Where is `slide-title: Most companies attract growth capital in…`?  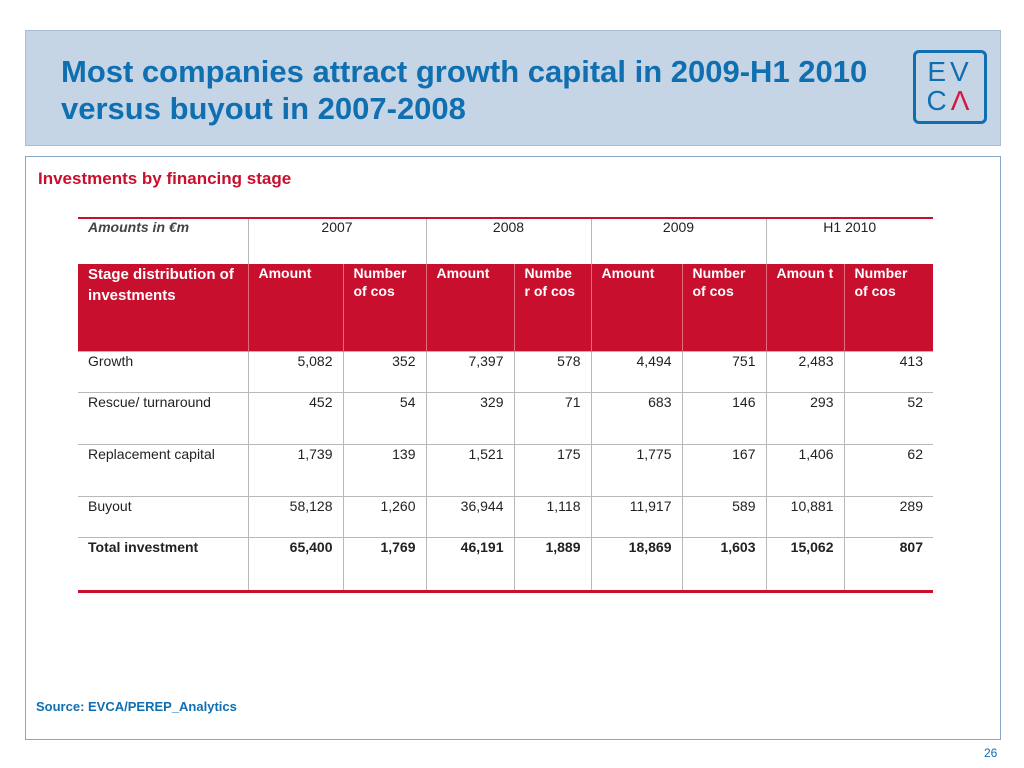 slide-title: Most companies attract growth capital in… is located at coordinates (464, 90).